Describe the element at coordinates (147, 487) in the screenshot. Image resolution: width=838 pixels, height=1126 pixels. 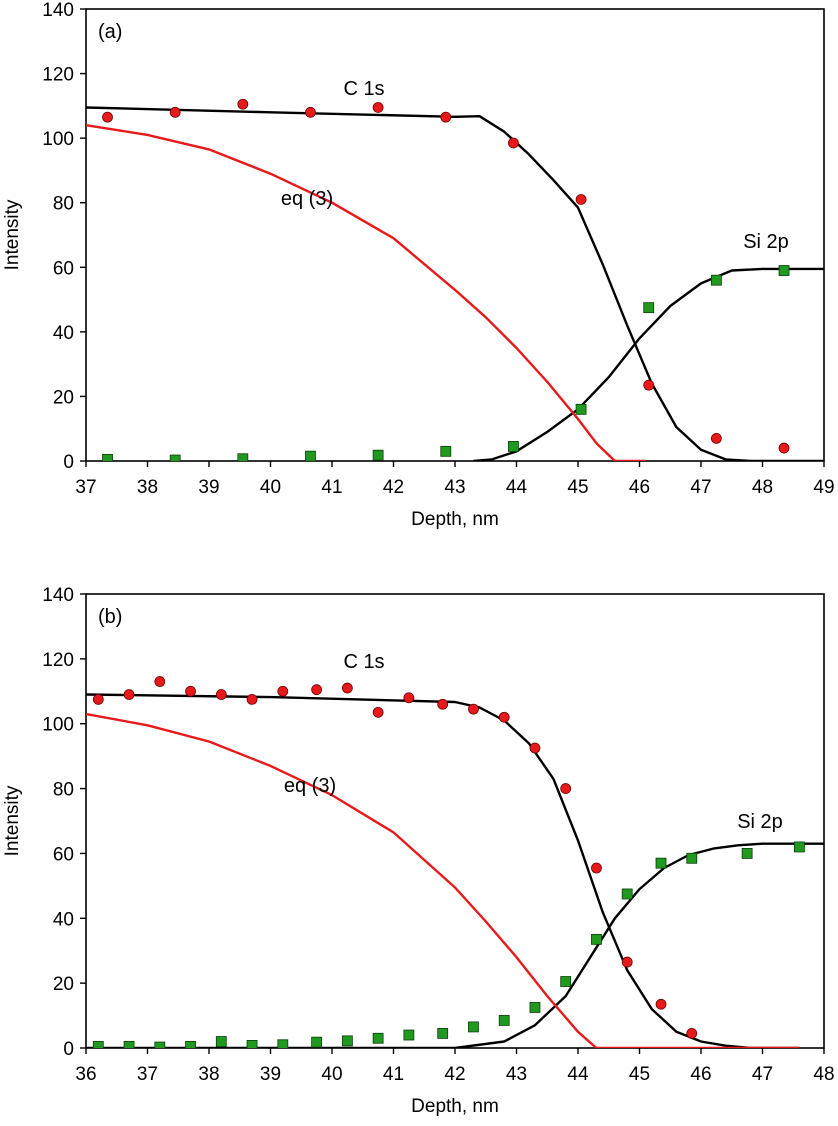
I see `x-tick-label: 38` at that location.